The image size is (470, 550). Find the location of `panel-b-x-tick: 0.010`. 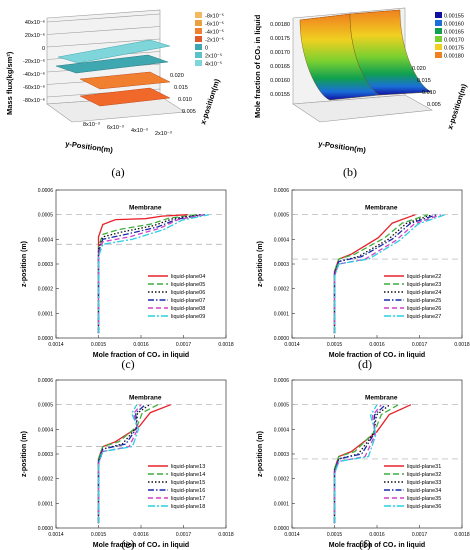

panel-b-x-tick: 0.010 is located at coordinates (429, 93).